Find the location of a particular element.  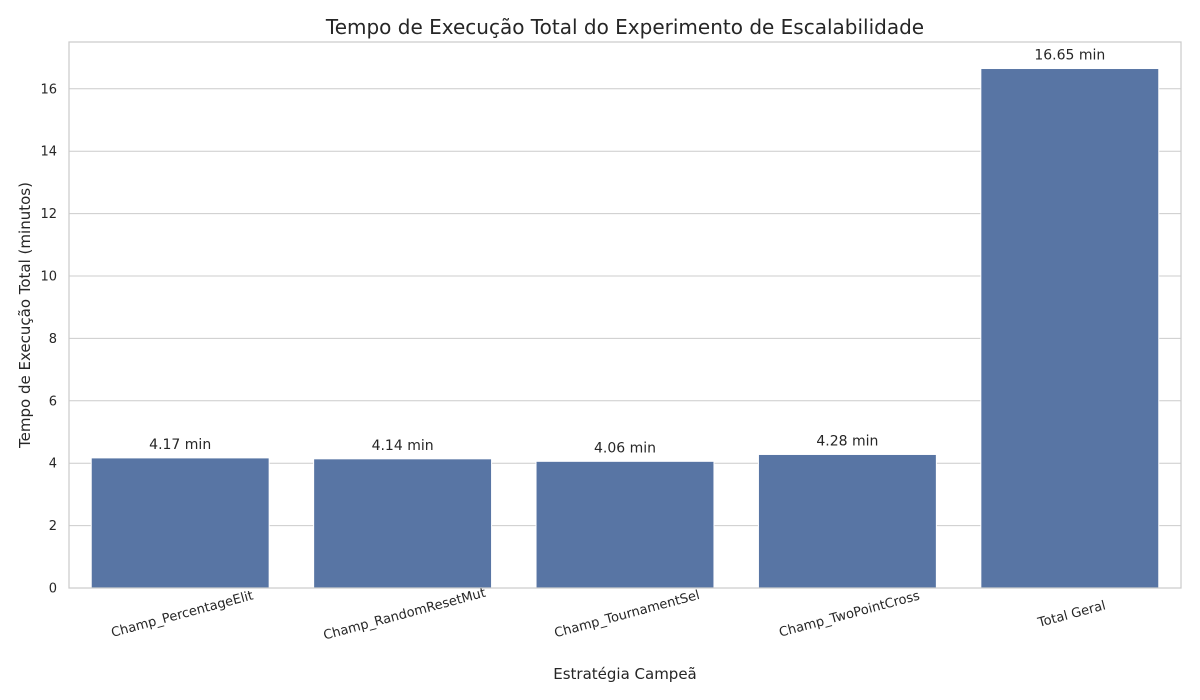

y-tick-label: 0 is located at coordinates (53, 589).